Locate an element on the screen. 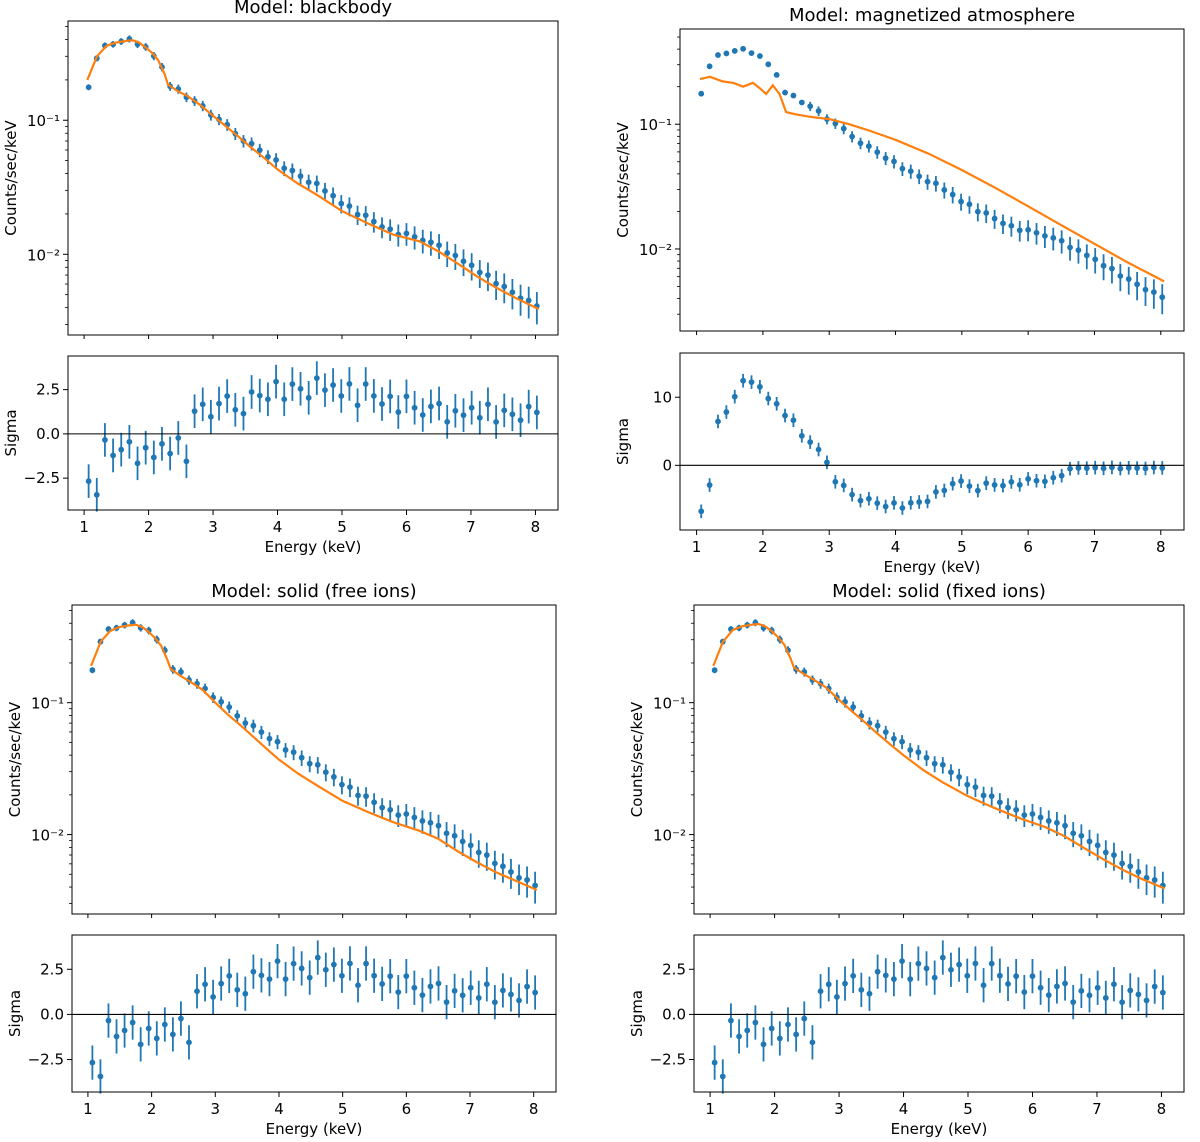 The height and width of the screenshot is (1142, 1200). y-axis-label: Sigma is located at coordinates (623, 441).